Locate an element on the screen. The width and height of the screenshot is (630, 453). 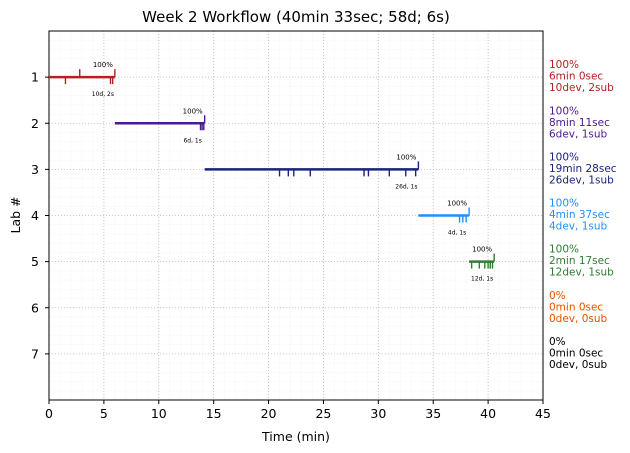
lab-5-summary: 100% 2min 17sec 12dev, 1sub is located at coordinates (581, 261).